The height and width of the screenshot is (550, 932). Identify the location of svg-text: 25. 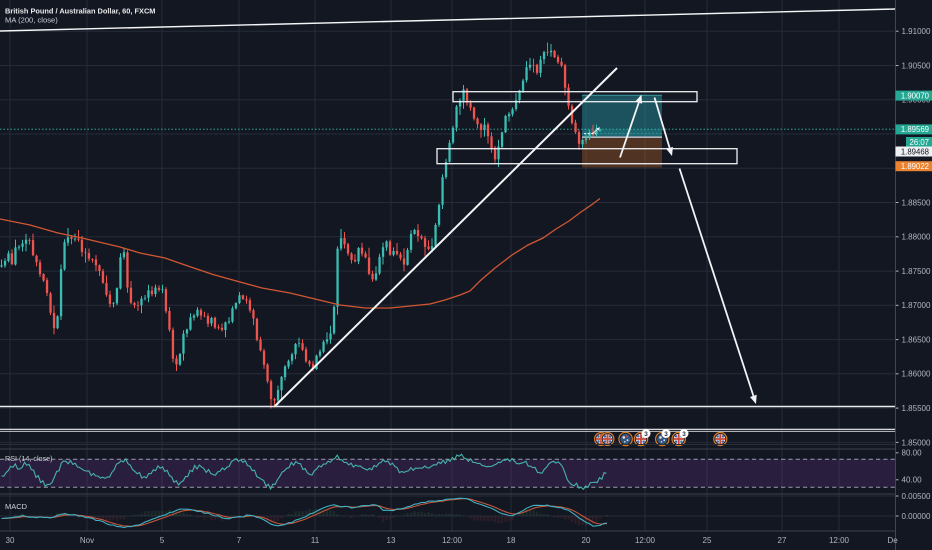
(707, 540).